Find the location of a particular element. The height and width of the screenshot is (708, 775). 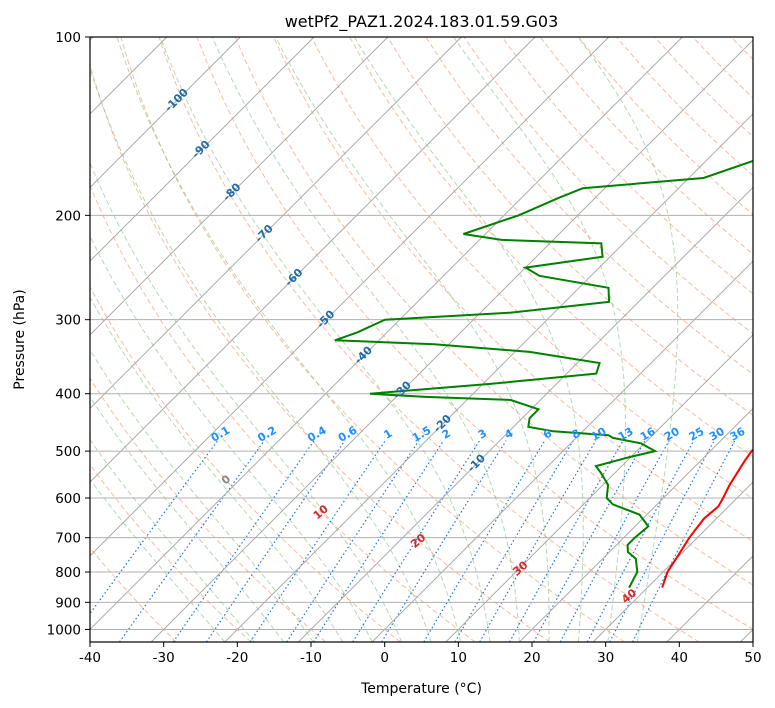

y-axis-label: Pressure (hPa) is located at coordinates (20, 339).